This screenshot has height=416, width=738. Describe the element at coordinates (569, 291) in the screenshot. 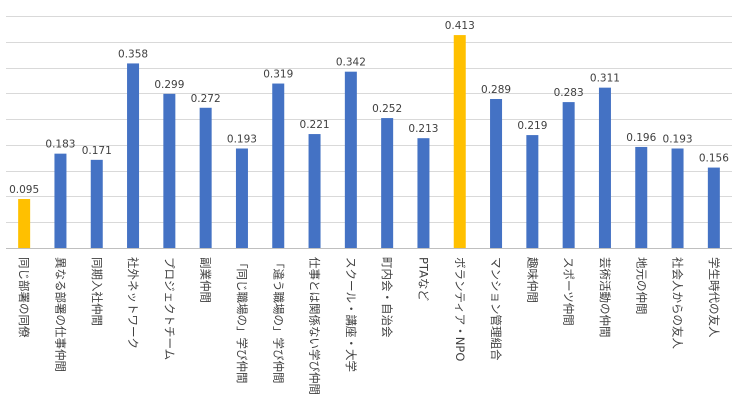

I see `category-label: スポーツ仲間` at that location.